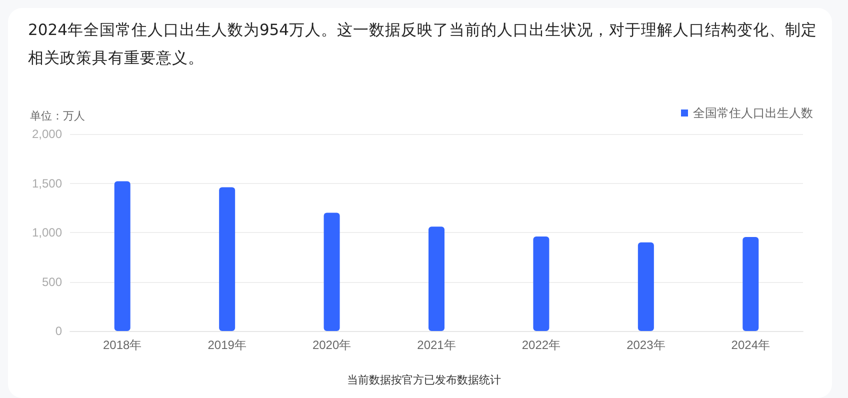 The height and width of the screenshot is (398, 848). I want to click on y-tick-label: 500, so click(52, 281).